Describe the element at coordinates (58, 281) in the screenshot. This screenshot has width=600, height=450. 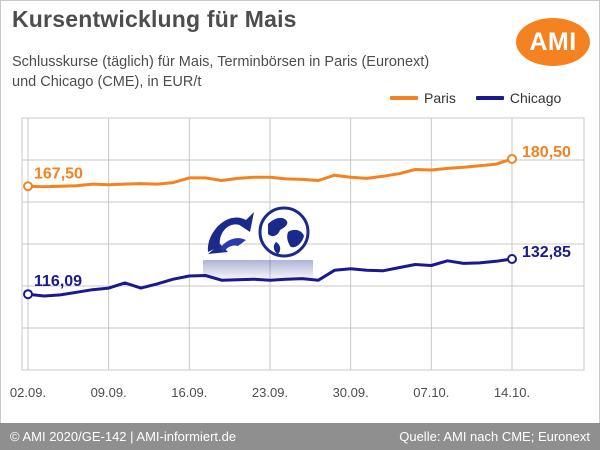
I see `data-label-chicago: 116,09` at that location.